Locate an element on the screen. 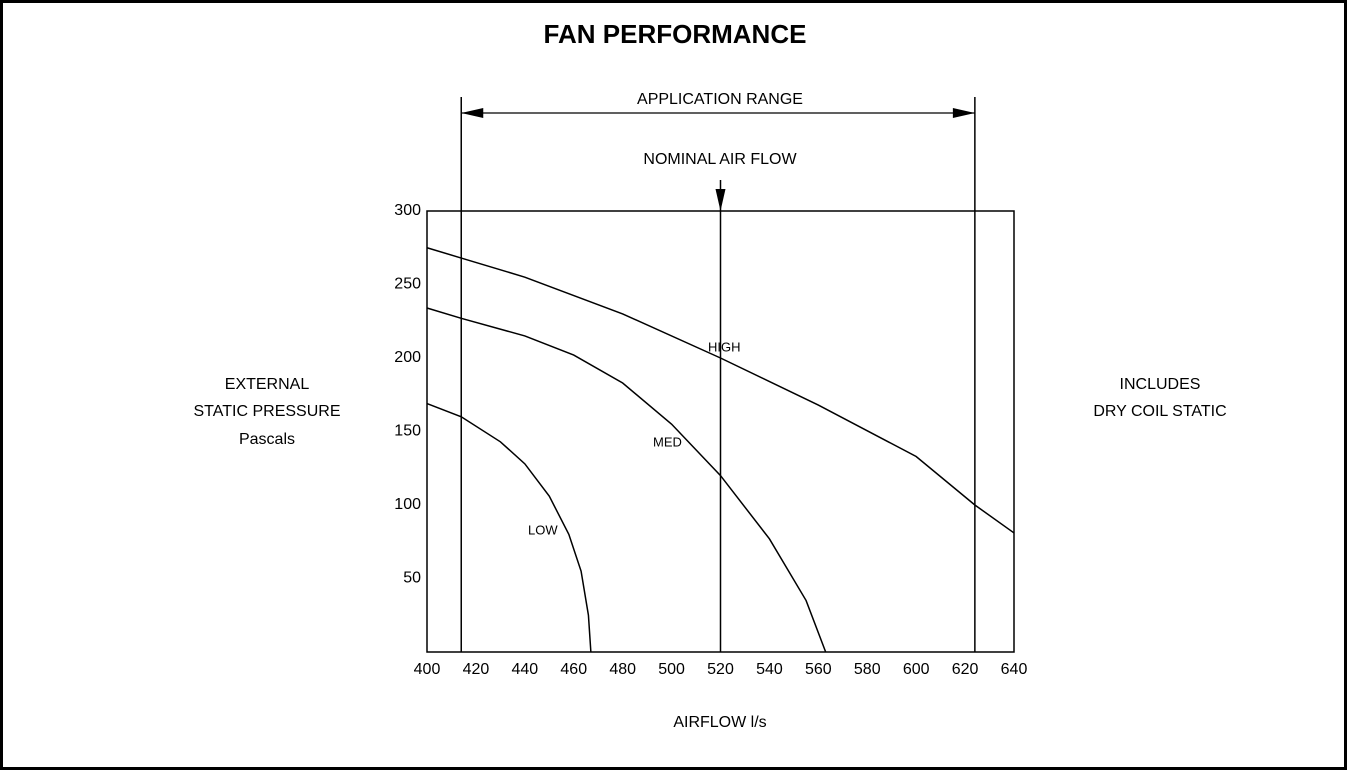  x-tick-label: 540 is located at coordinates (769, 669).